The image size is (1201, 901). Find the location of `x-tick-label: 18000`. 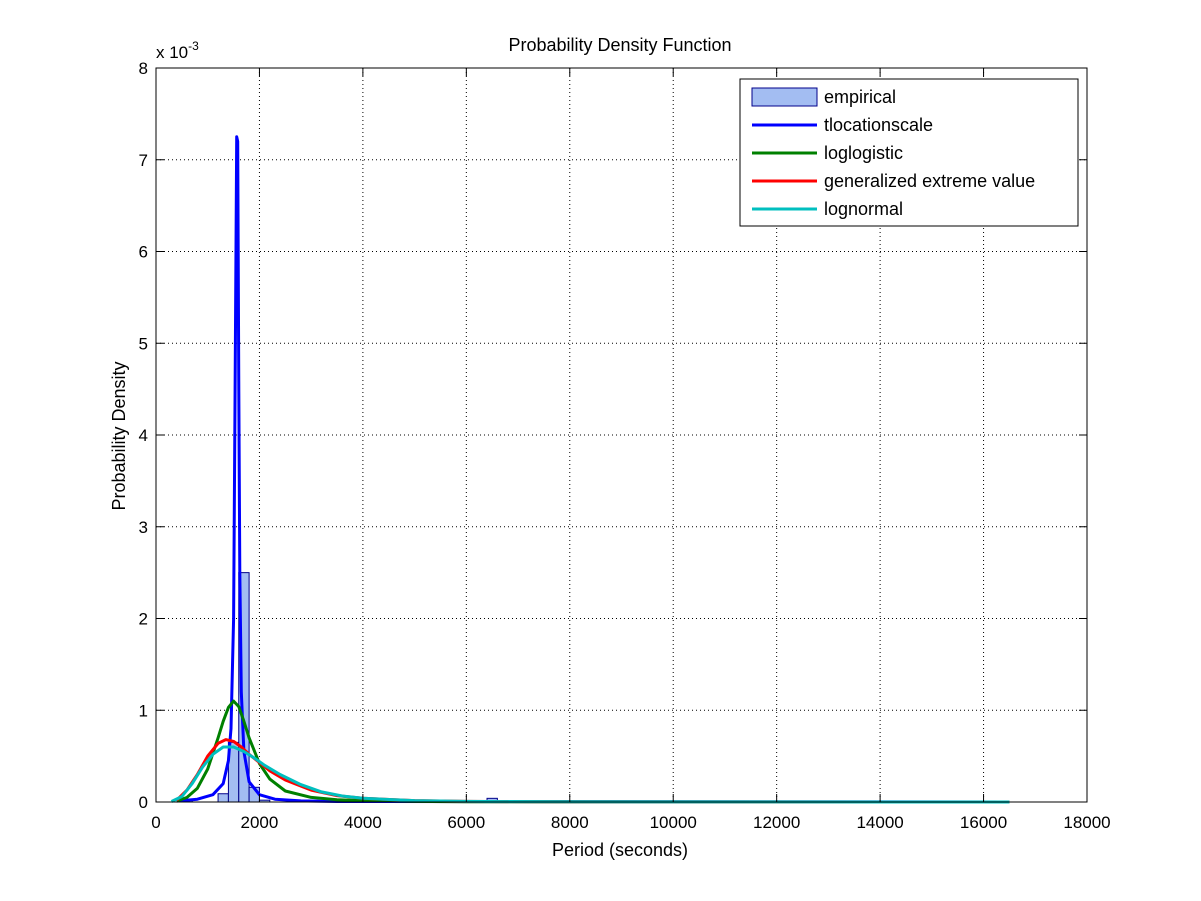

x-tick-label: 18000 is located at coordinates (1086, 822).